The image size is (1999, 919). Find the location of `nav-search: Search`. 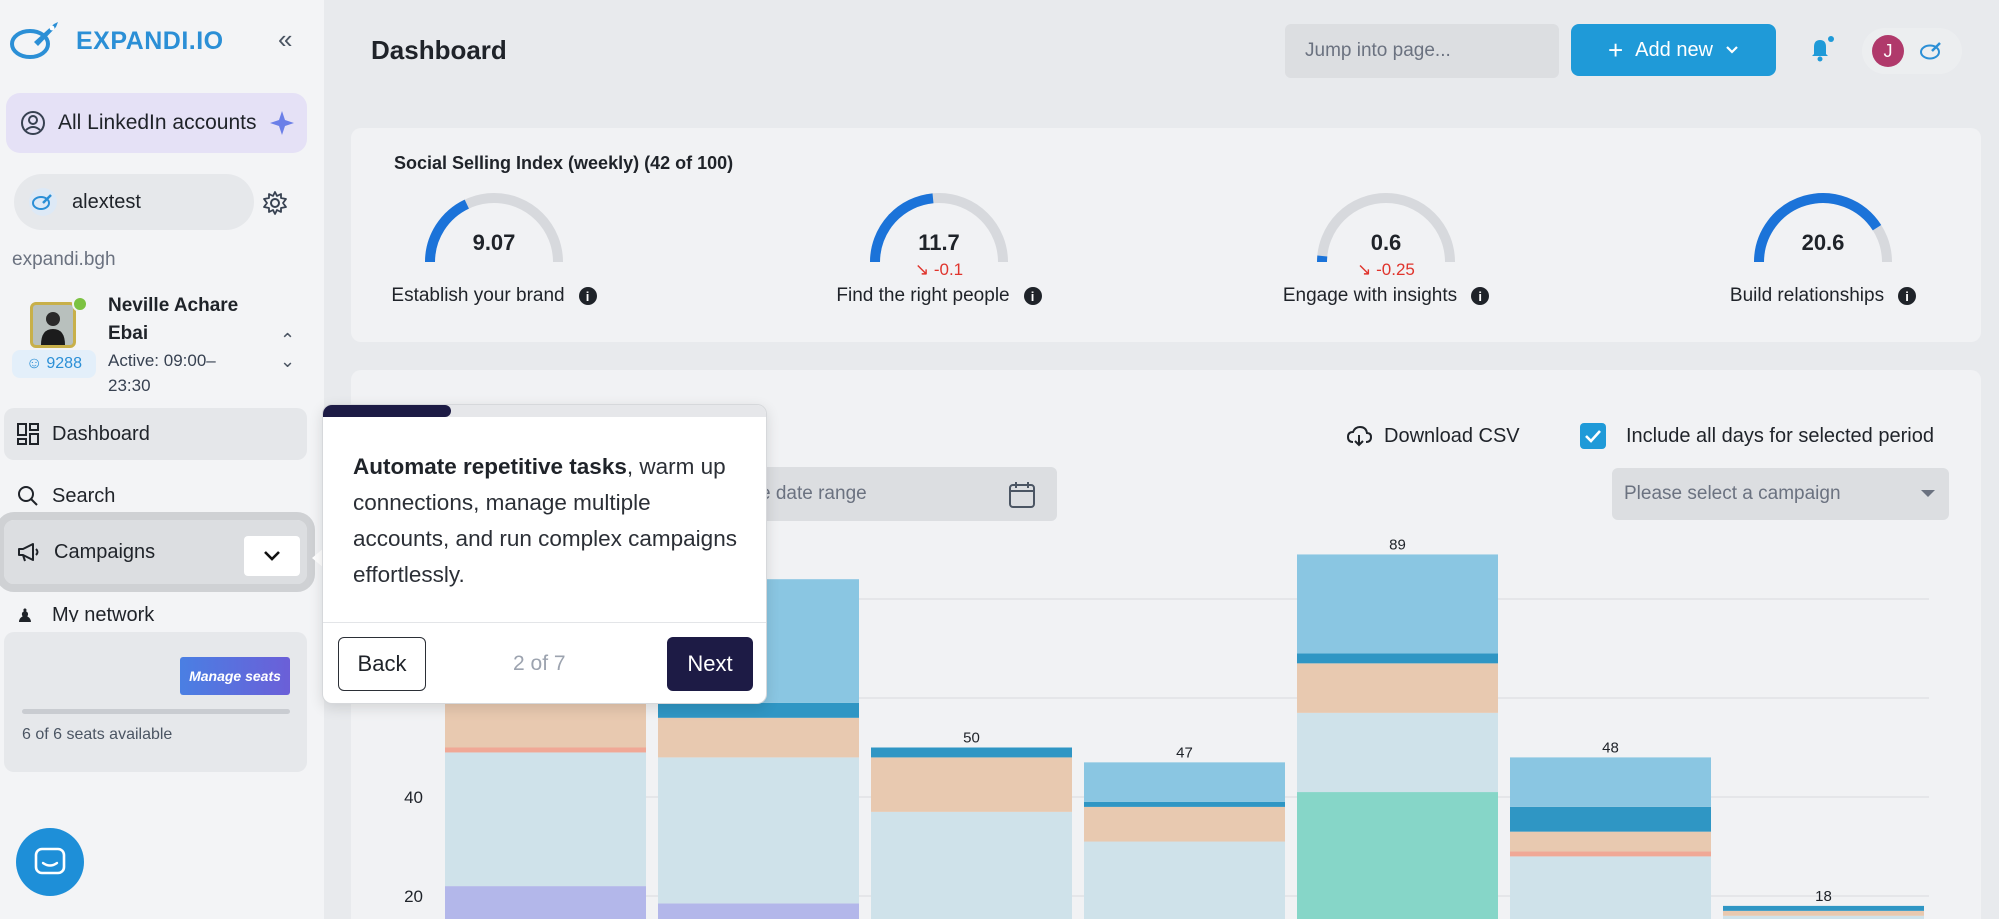

nav-search: Search is located at coordinates (155, 496).